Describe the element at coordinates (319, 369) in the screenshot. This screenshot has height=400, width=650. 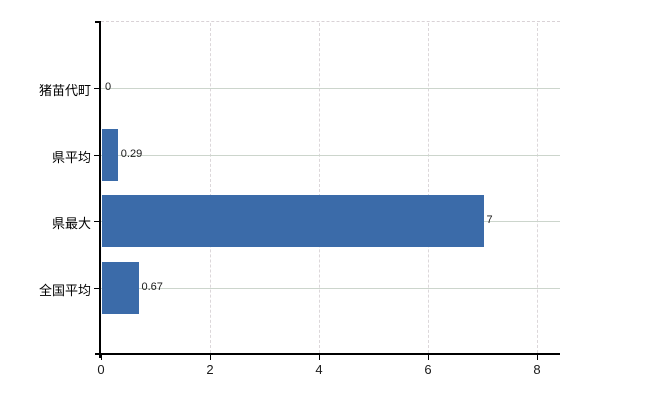
I see `x-tick-label: 4` at that location.